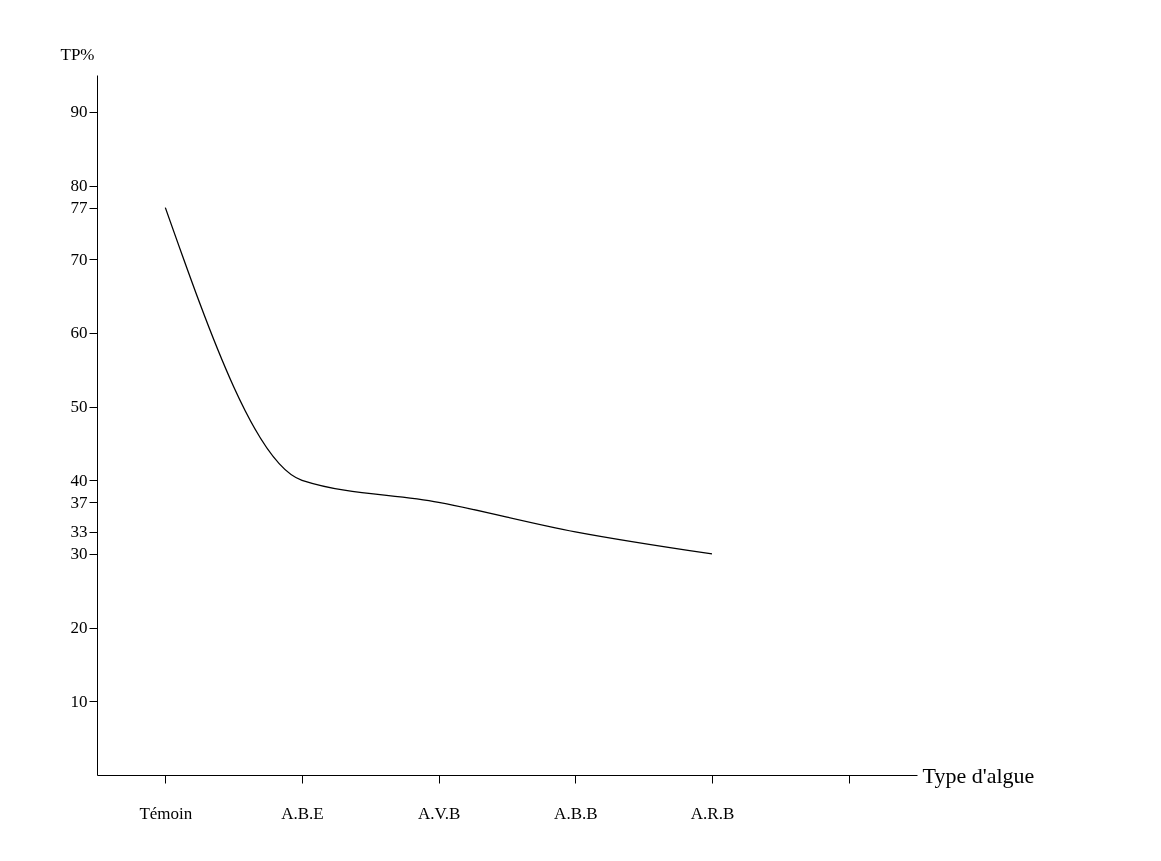 The width and height of the screenshot is (1161, 861). Describe the element at coordinates (77, 54) in the screenshot. I see `y-axis-title: TP%` at that location.